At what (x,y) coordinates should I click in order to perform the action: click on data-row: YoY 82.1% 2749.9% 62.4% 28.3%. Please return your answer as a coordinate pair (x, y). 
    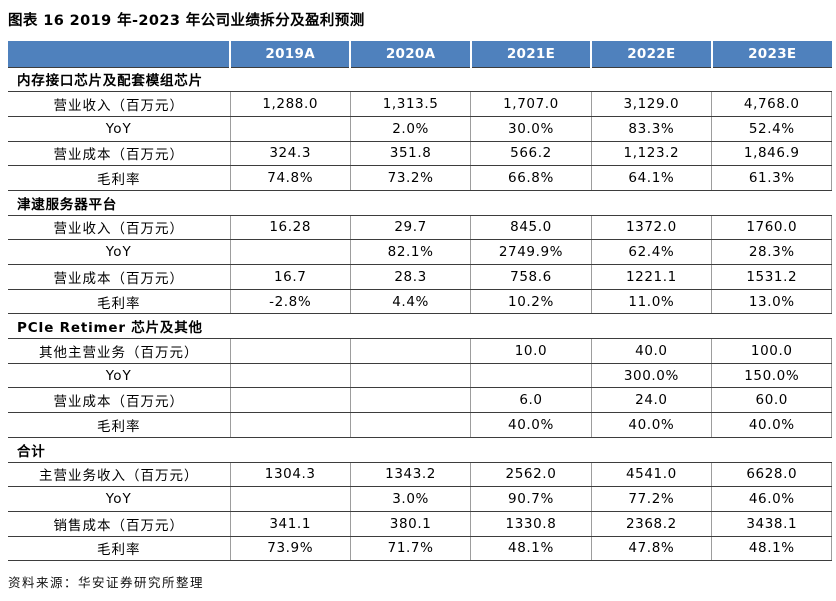
    Looking at the image, I should click on (420, 252).